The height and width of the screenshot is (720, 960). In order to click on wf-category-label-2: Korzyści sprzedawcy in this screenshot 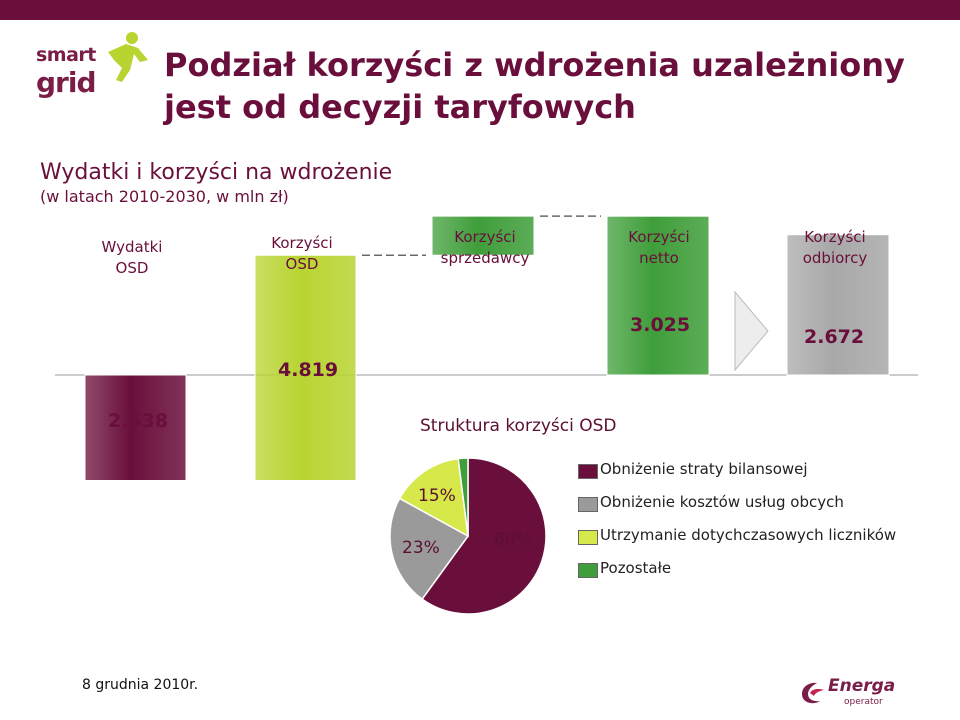, I will do `click(485, 247)`.